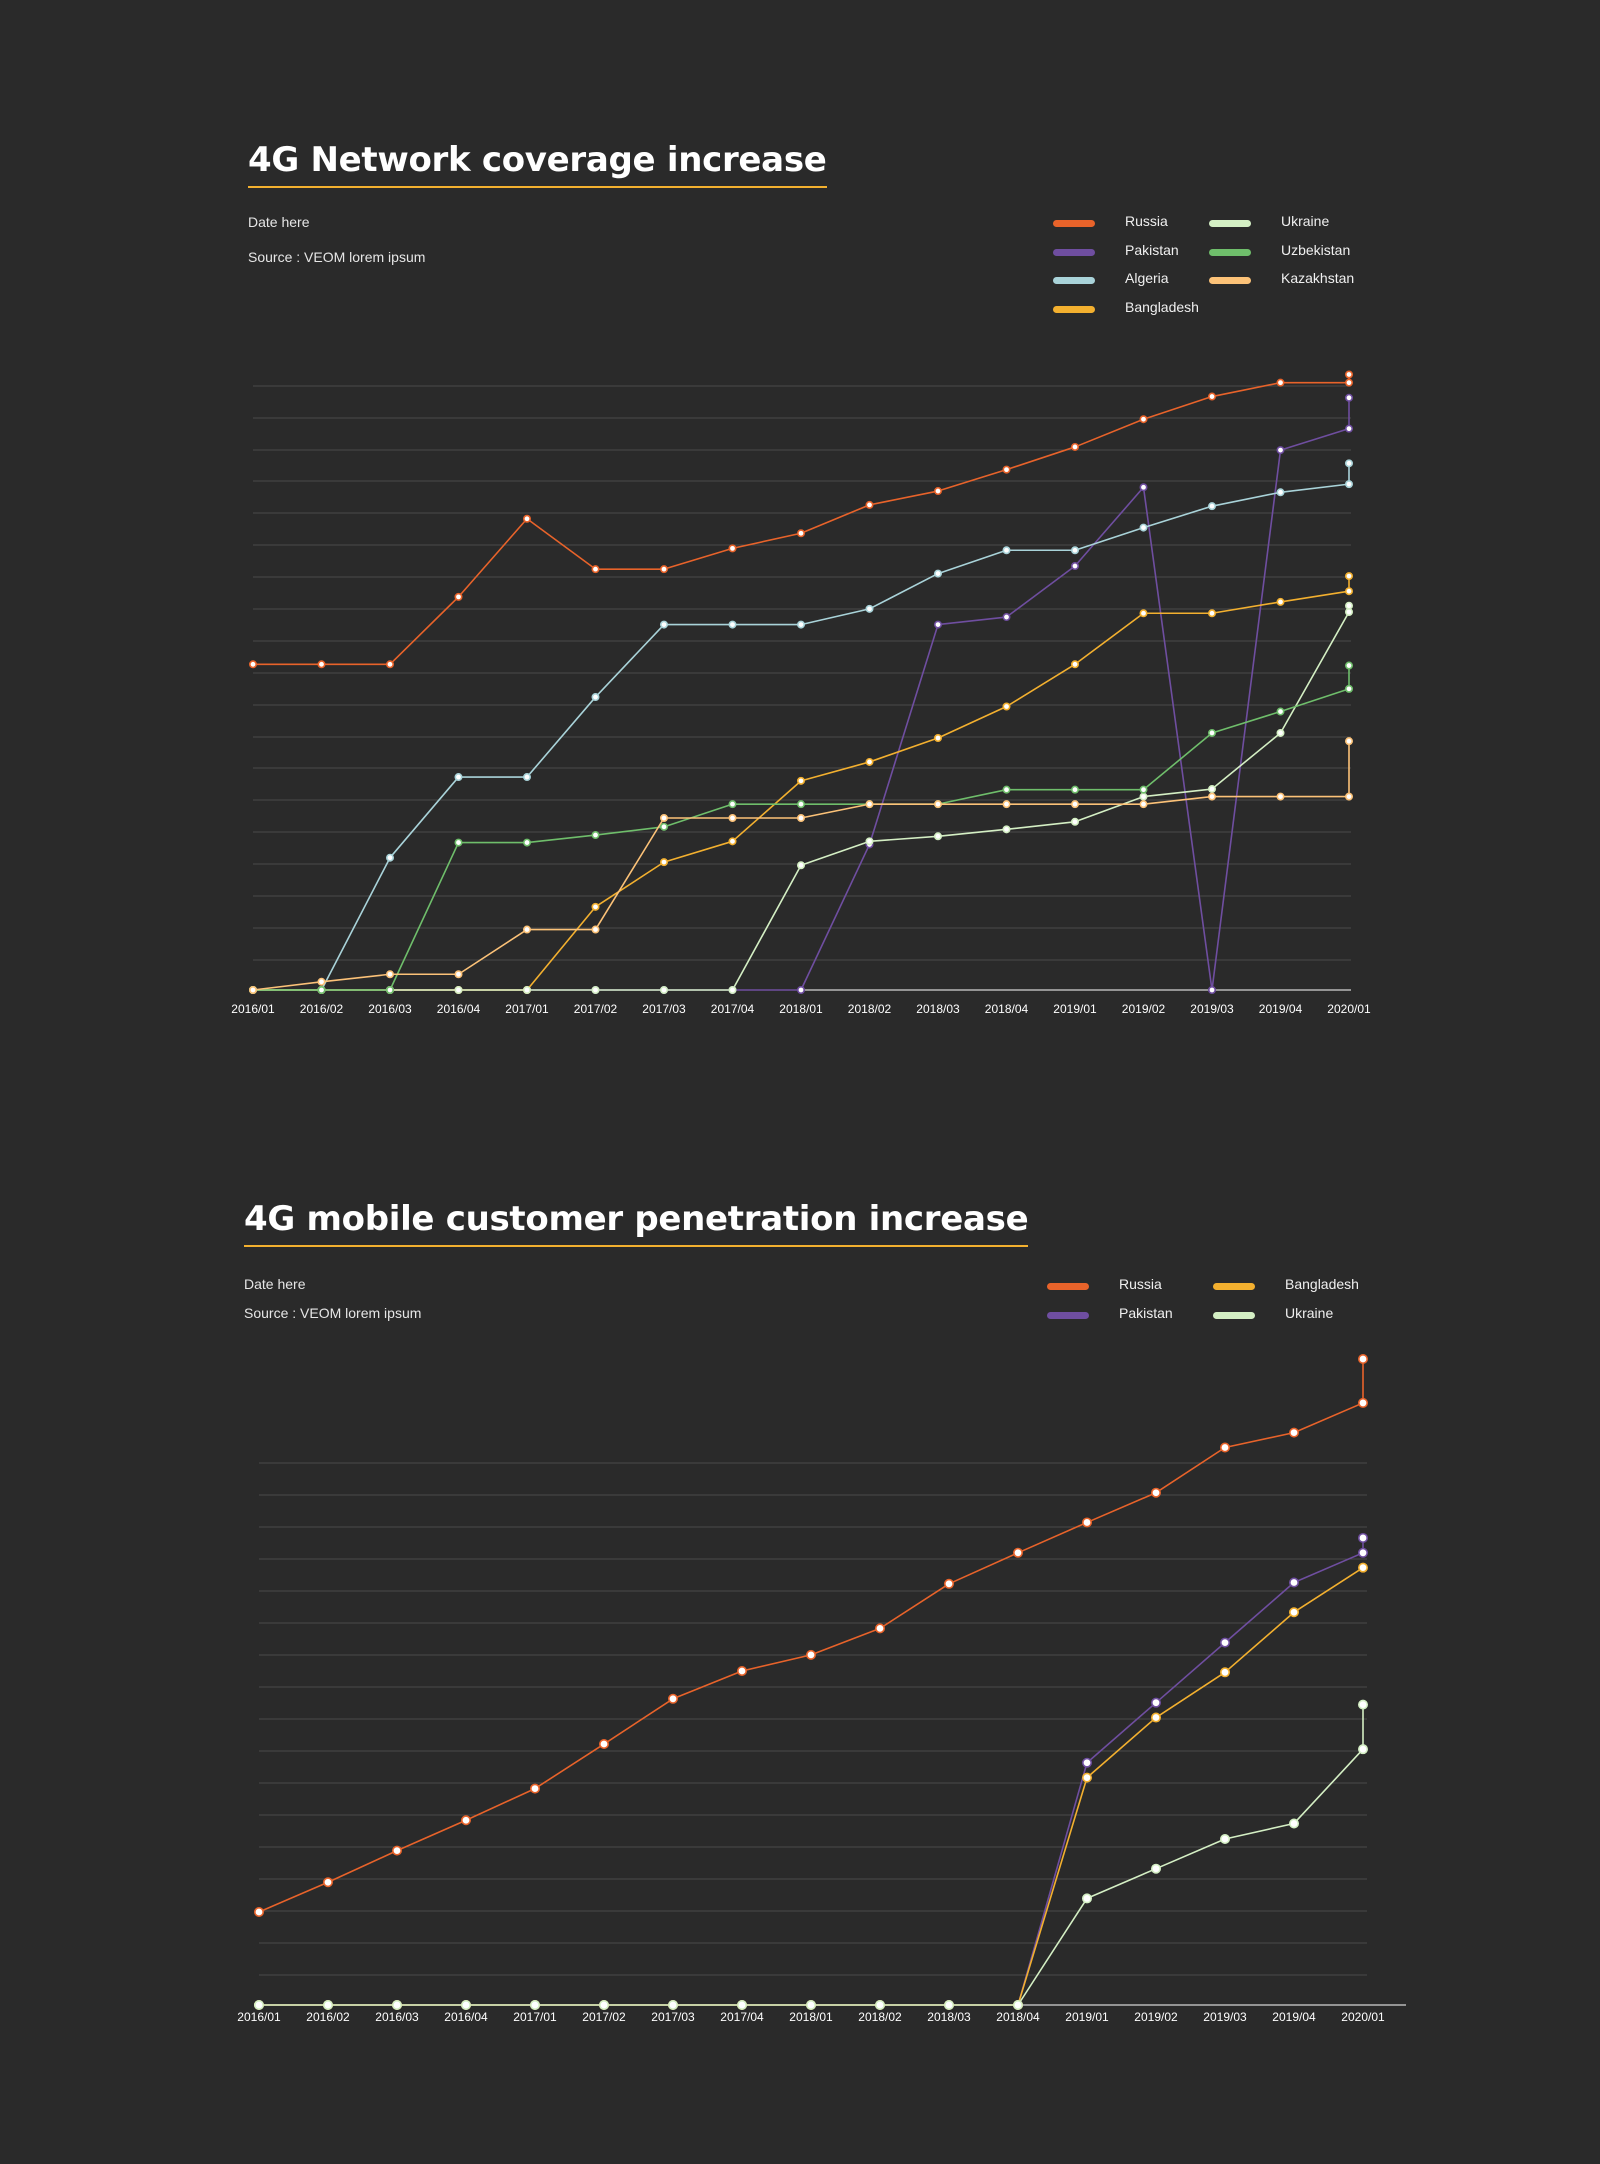  What do you see at coordinates (596, 1009) in the screenshot?
I see `x-tick-label: 2017/02` at bounding box center [596, 1009].